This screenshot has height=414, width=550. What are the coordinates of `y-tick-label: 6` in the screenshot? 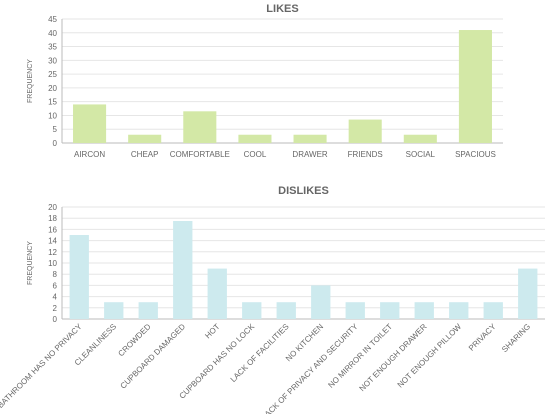 It's located at (55, 285).